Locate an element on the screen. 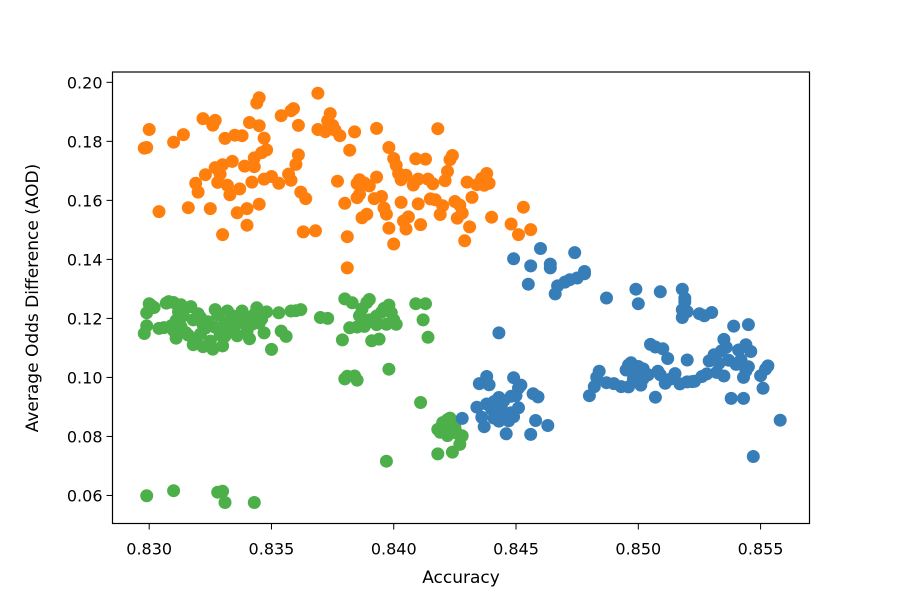 This screenshot has width=900, height=600. y-tick-label-7: 0.20 is located at coordinates (85, 82).